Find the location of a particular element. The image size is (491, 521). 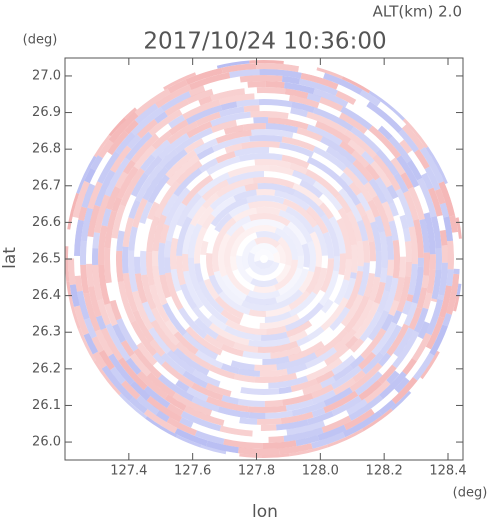

y-tick-label: 26.8 is located at coordinates (46, 149).